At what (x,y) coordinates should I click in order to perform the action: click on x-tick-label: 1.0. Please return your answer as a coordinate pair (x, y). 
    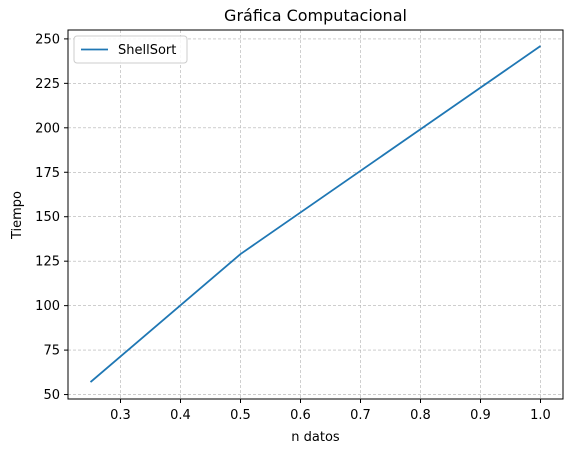
    Looking at the image, I should click on (540, 415).